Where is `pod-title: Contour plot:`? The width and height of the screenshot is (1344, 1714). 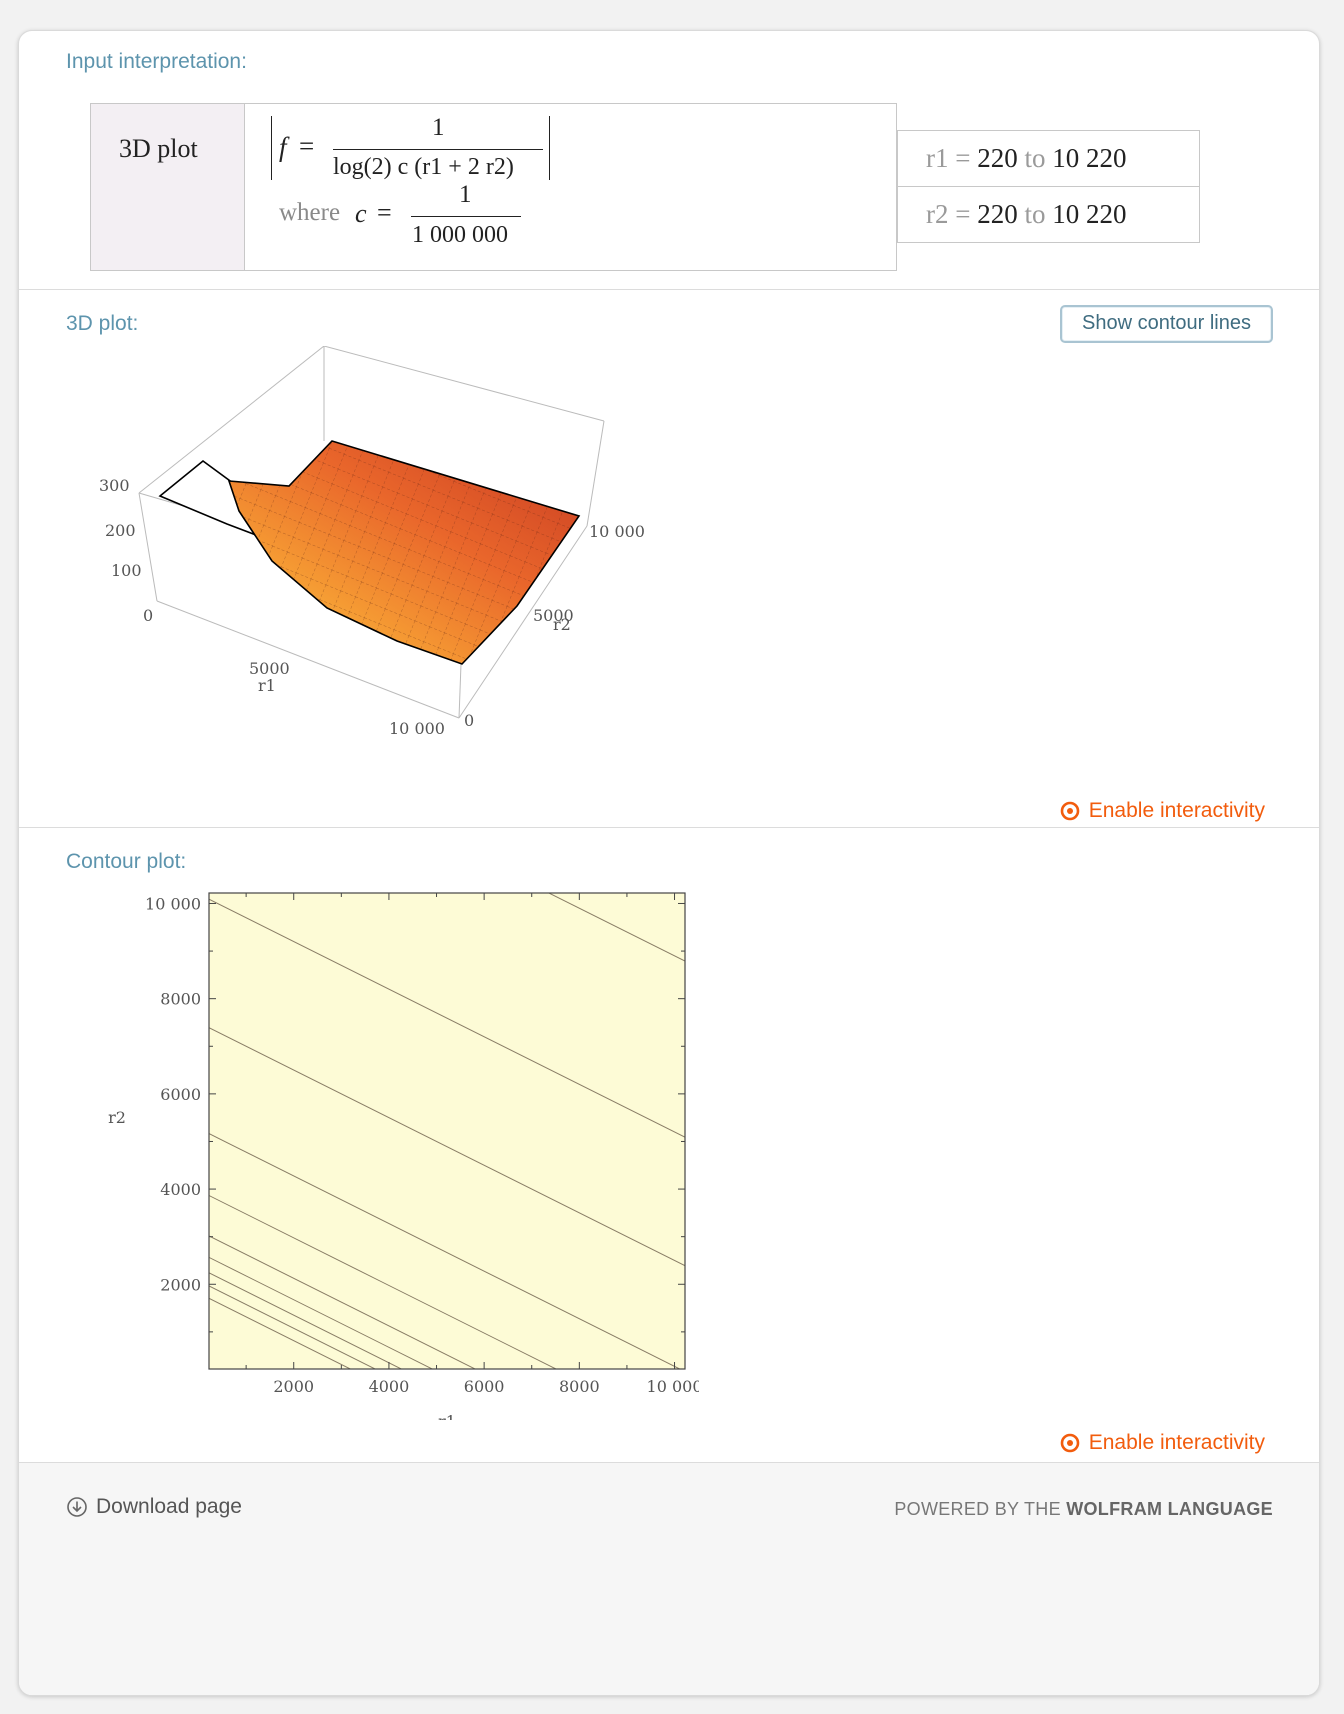
pod-title: Contour plot: is located at coordinates (126, 861).